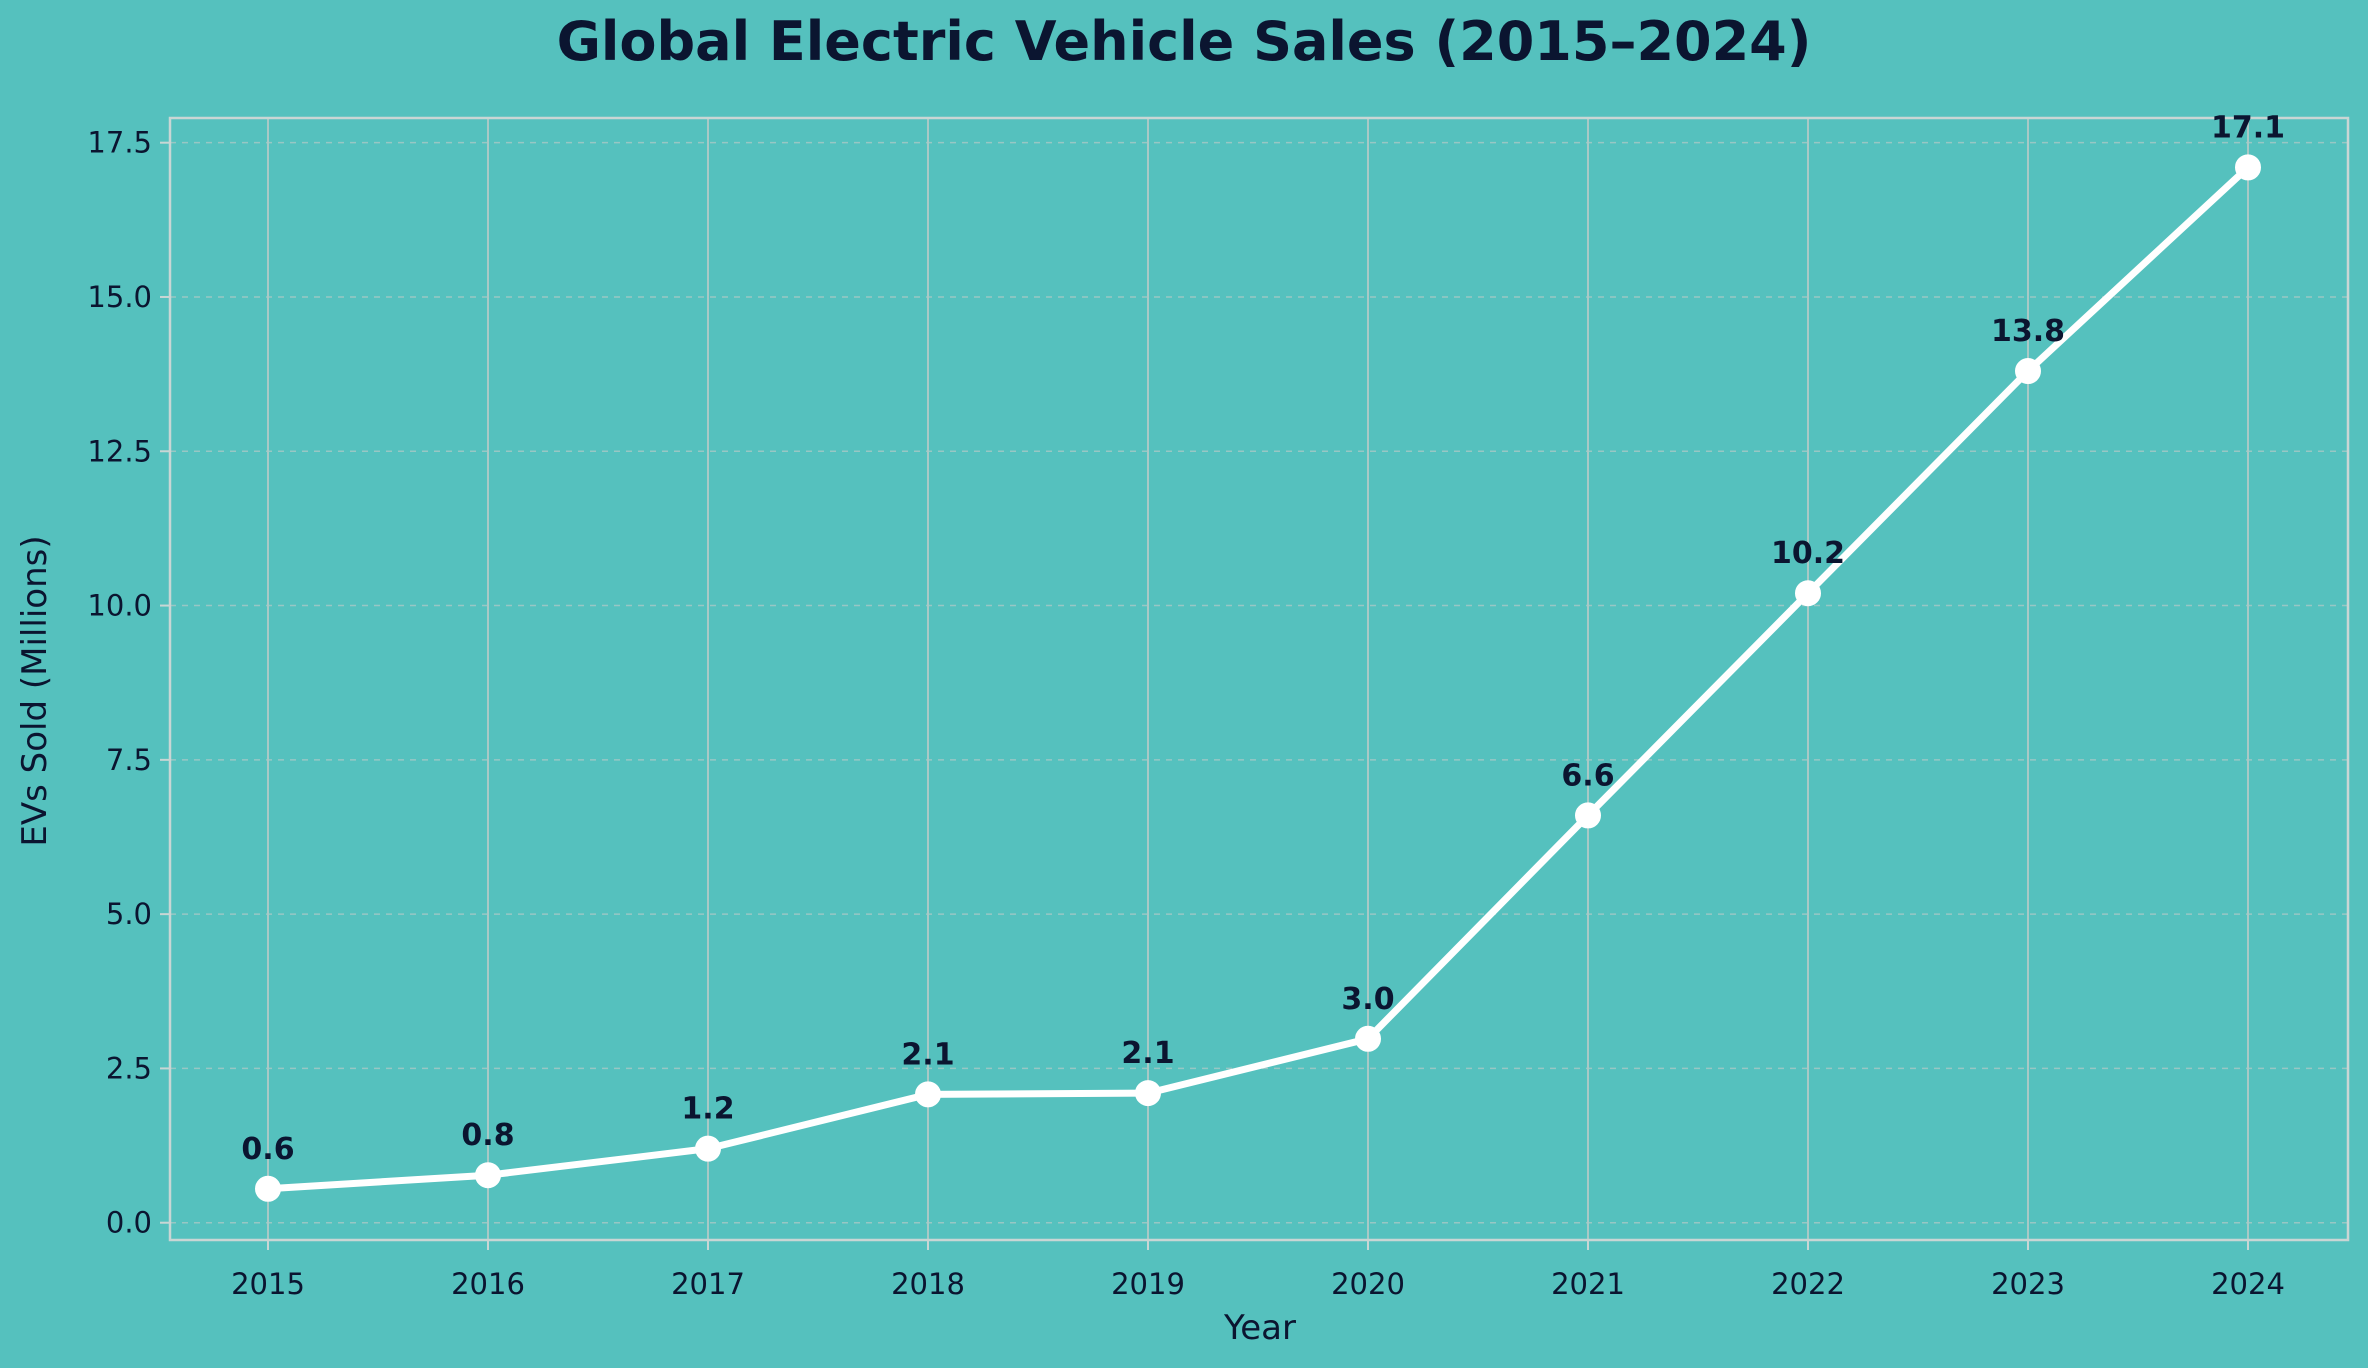 Image resolution: width=2368 pixels, height=1368 pixels. Describe the element at coordinates (268, 1284) in the screenshot. I see `x-tick-label: 2015` at that location.